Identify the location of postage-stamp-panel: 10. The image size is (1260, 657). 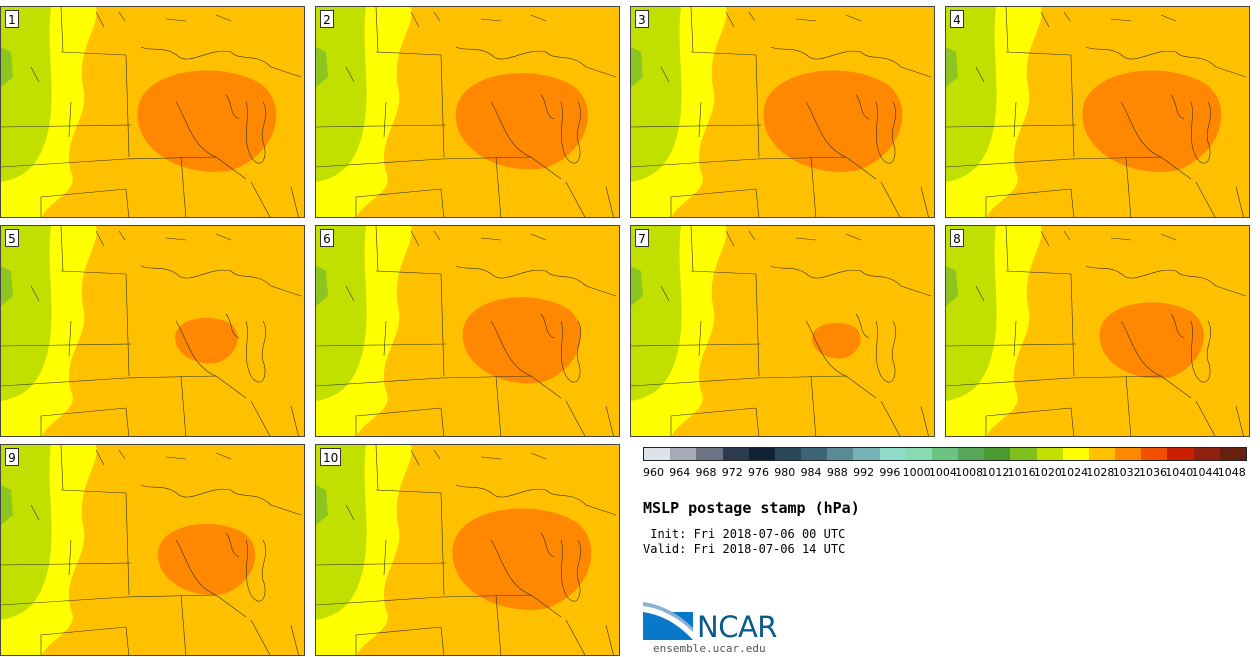
(467, 550).